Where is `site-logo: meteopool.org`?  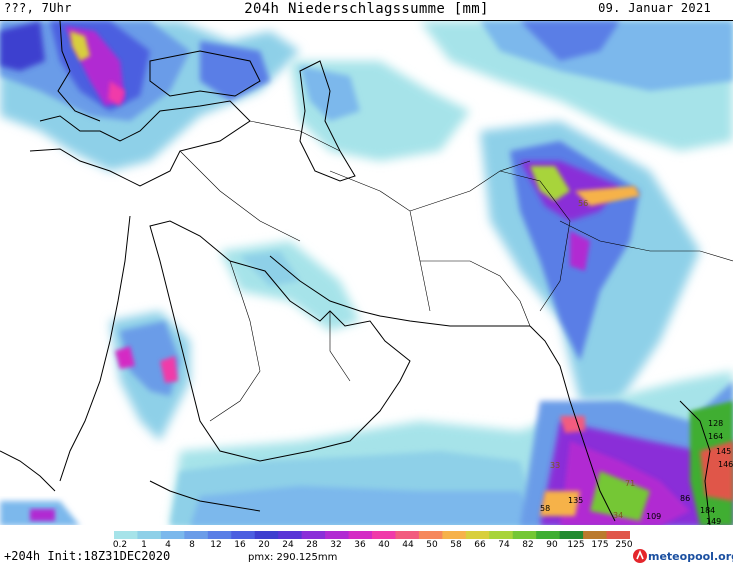
site-logo: meteopool.org is located at coordinates (682, 556).